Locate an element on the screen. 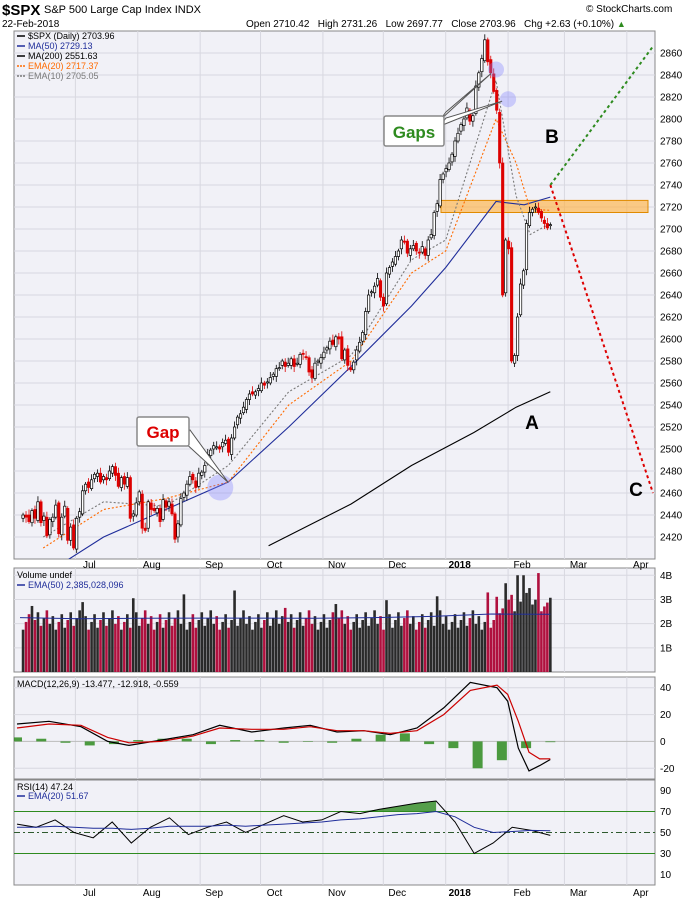  legend-entry: MA(200) 2551.63 is located at coordinates (63, 56).